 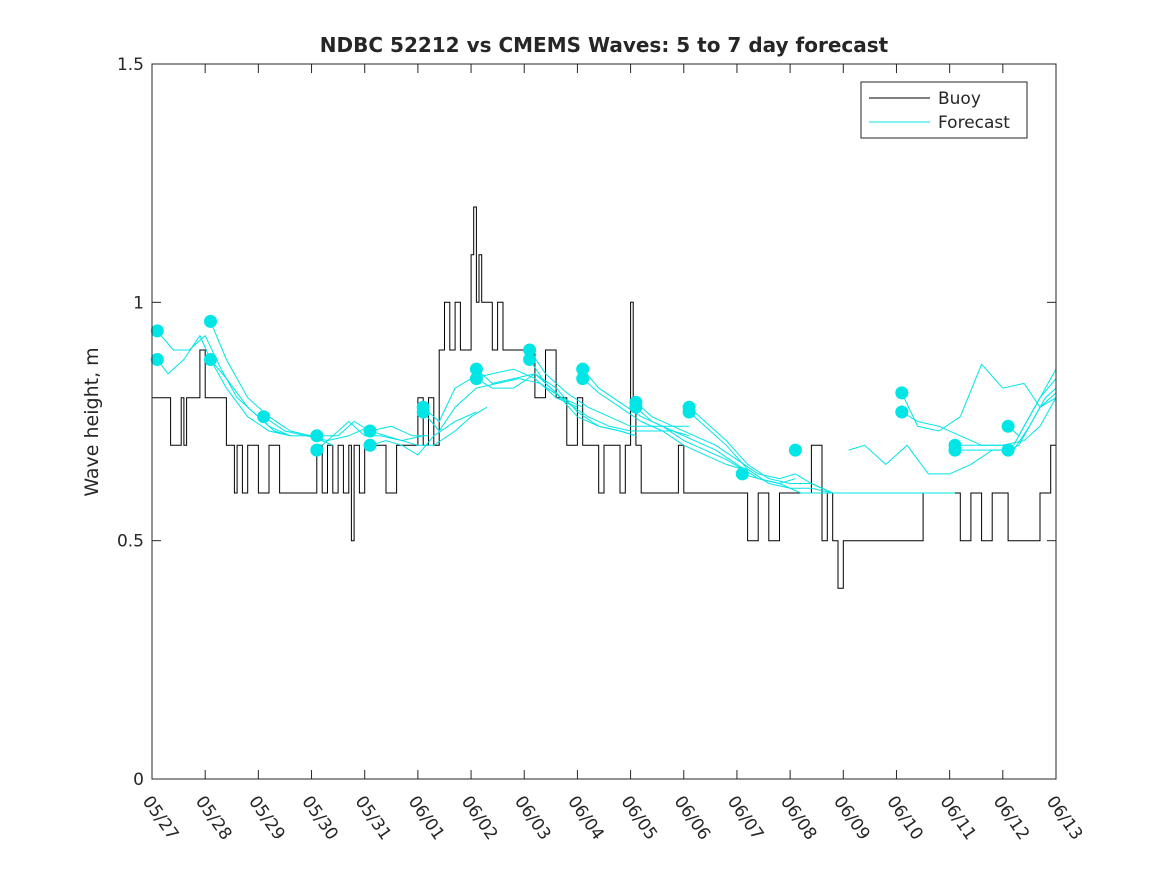 What do you see at coordinates (426, 818) in the screenshot?
I see `x-tick-label: 06/01` at bounding box center [426, 818].